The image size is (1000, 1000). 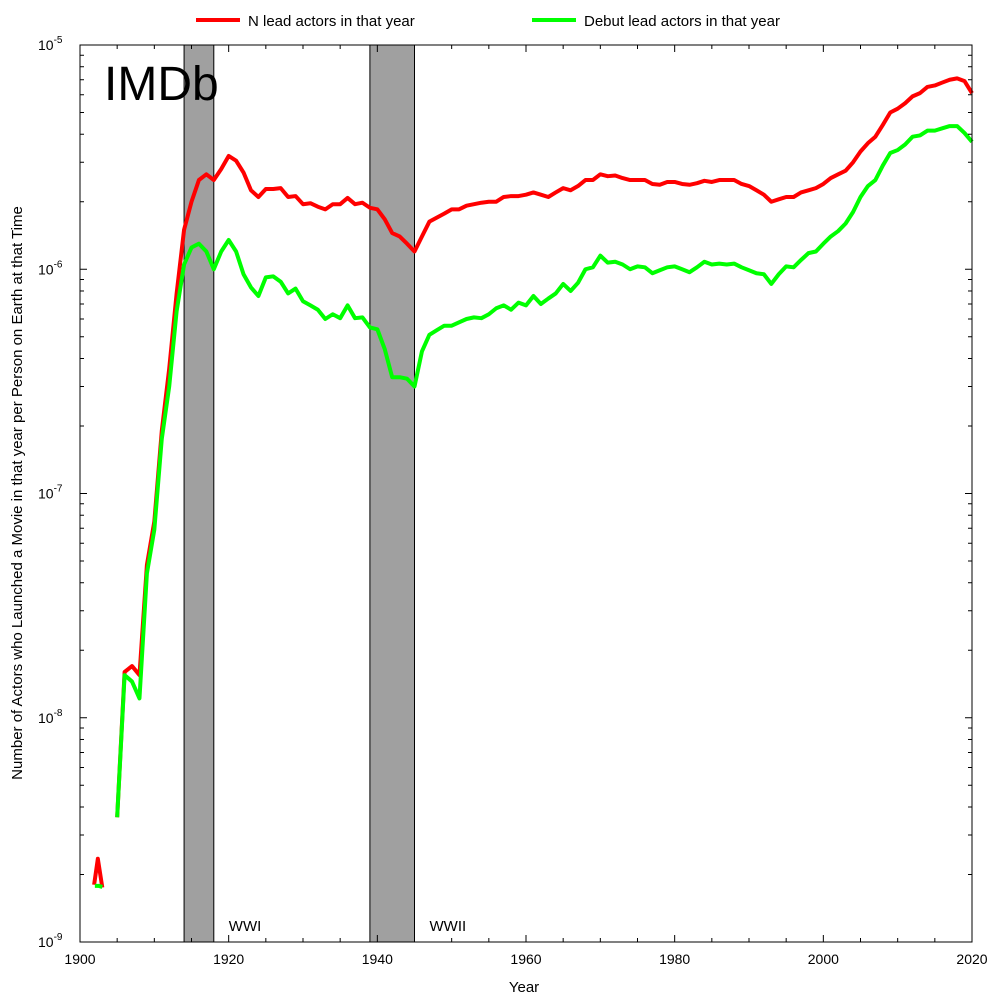 What do you see at coordinates (79, 959) in the screenshot?
I see `x-tick-label: 1900` at bounding box center [79, 959].